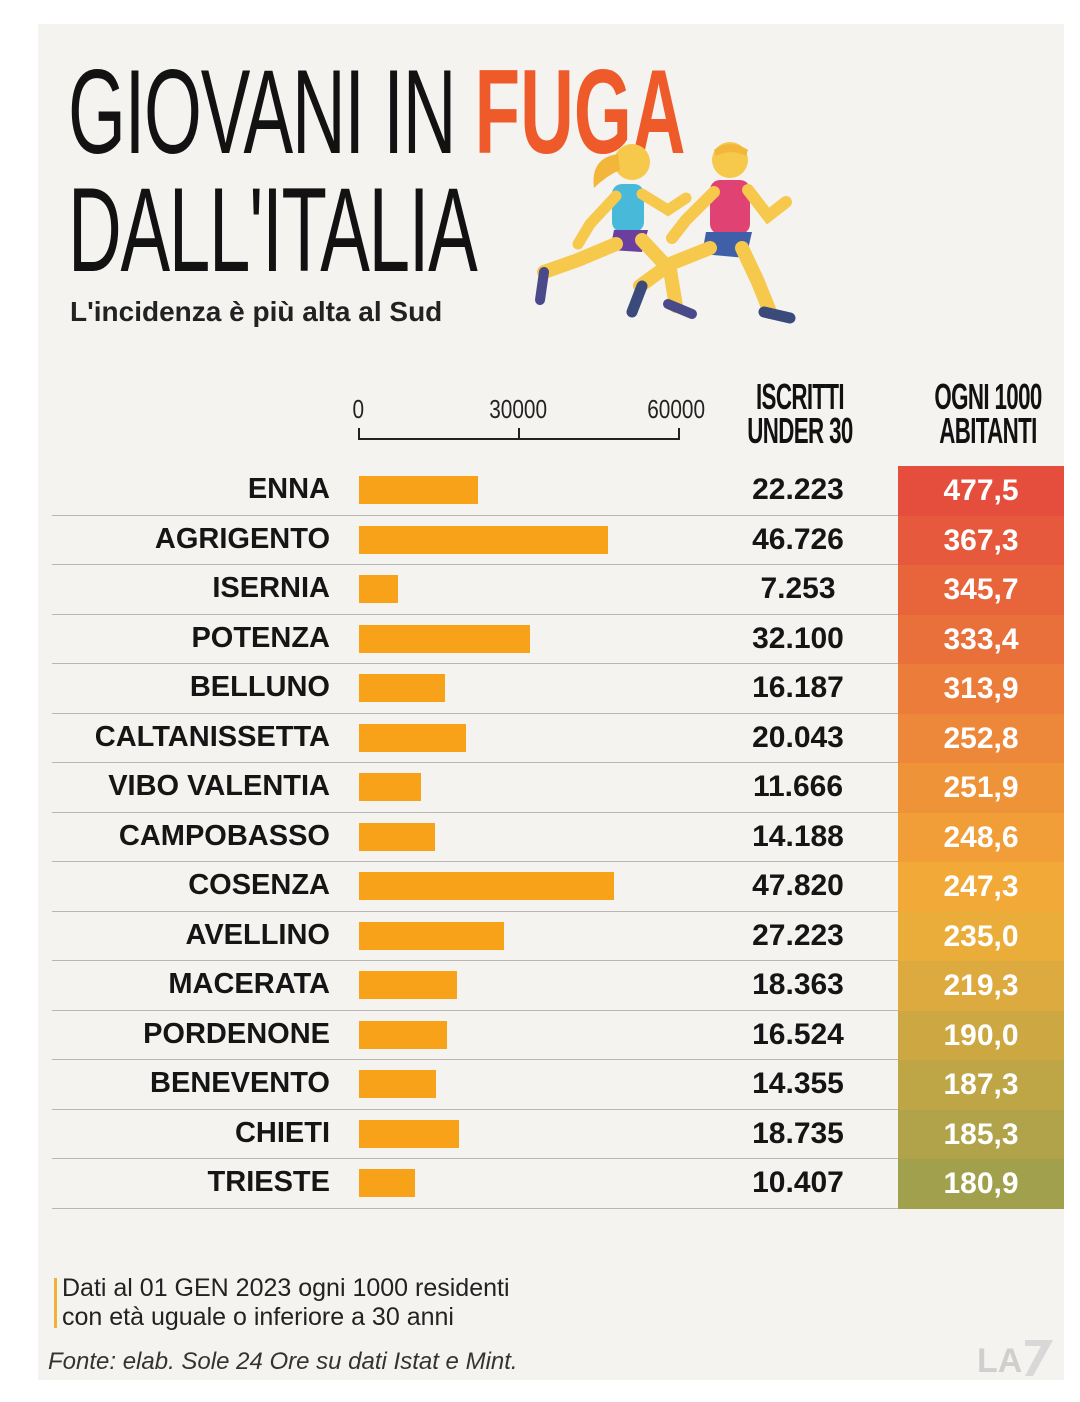 This screenshot has height=1402, width=1080. What do you see at coordinates (580, 112) in the screenshot?
I see `title-accent: FUGA` at bounding box center [580, 112].